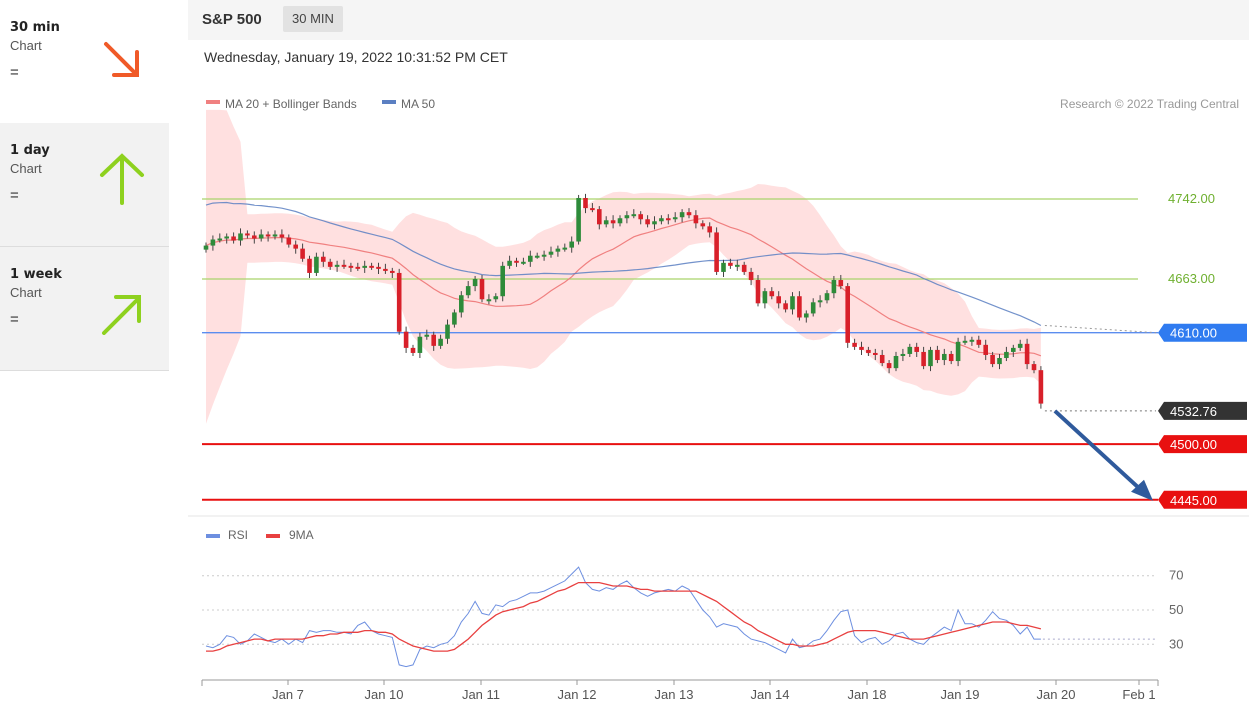  I want to click on legend-ma50-swatch, so click(389, 102).